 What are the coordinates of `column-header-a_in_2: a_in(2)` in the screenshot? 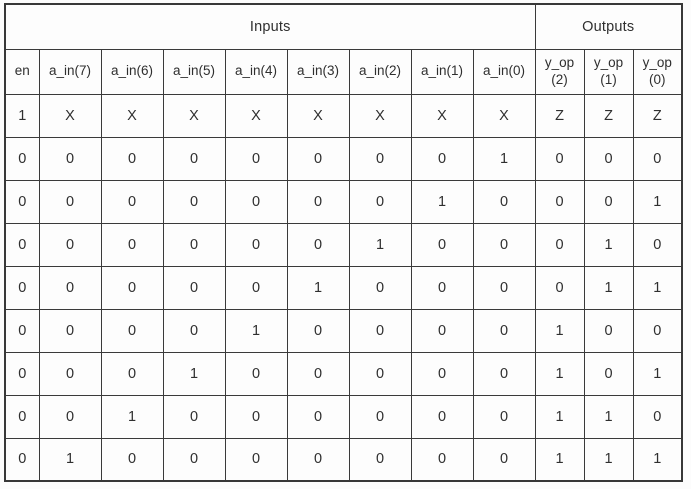 It's located at (380, 71).